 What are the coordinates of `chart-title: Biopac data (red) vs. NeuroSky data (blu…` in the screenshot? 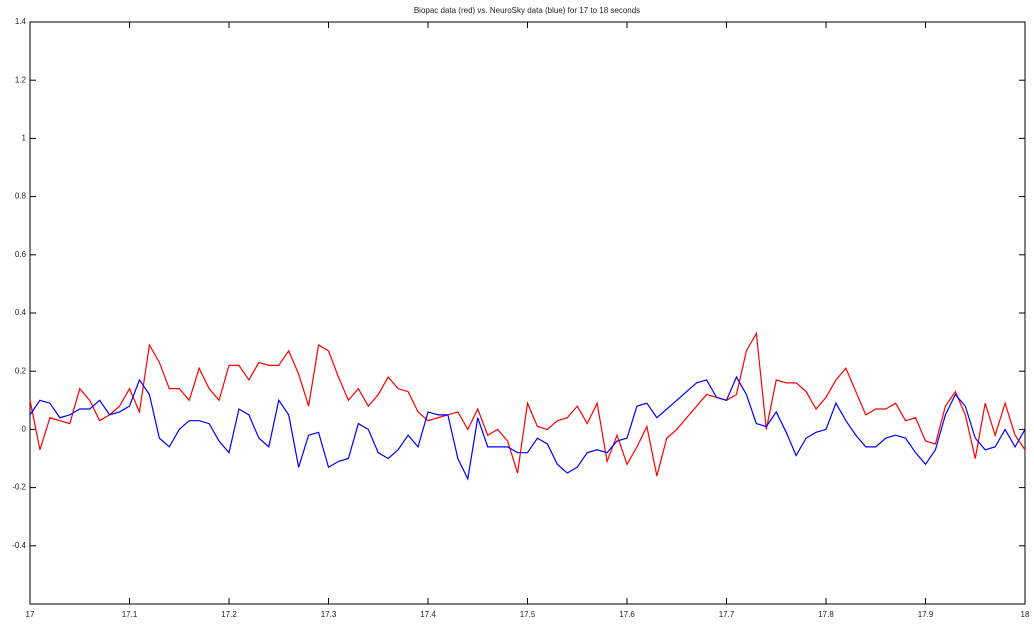 It's located at (527, 10).